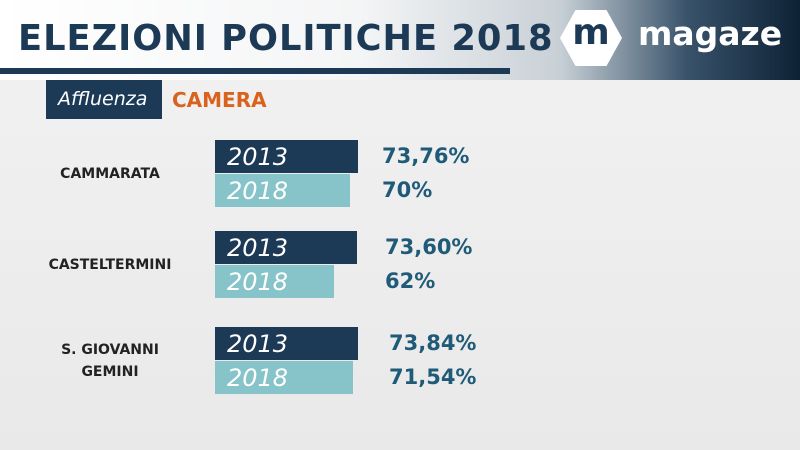  I want to click on title-divider, so click(255, 71).